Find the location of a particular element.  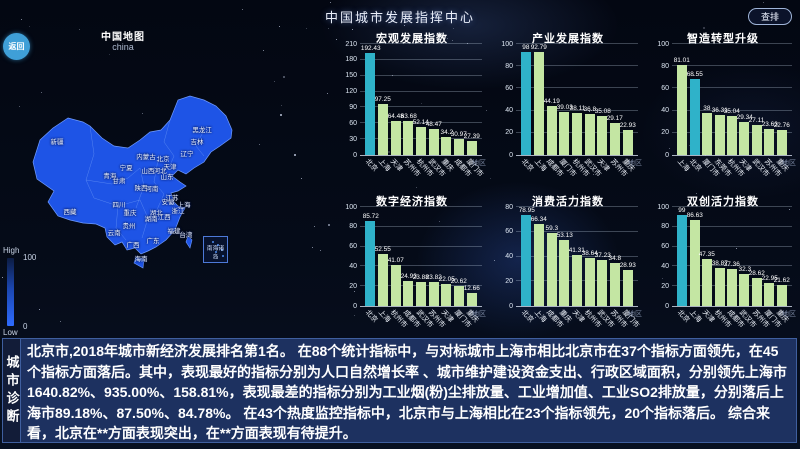

axis-unit-label: 地区 is located at coordinates (789, 314).